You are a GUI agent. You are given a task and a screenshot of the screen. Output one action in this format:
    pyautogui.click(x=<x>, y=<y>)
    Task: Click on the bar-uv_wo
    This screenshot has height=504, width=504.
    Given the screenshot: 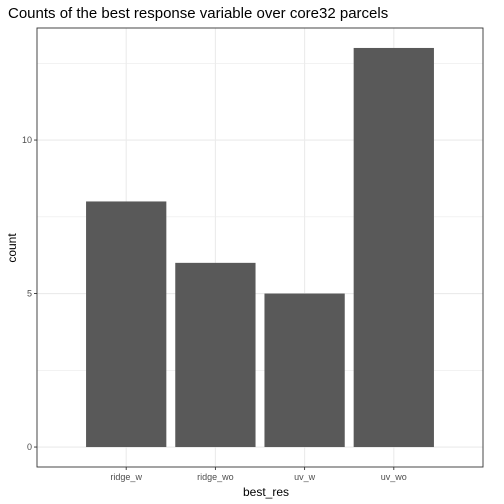 What is the action you would take?
    pyautogui.click(x=393, y=247)
    